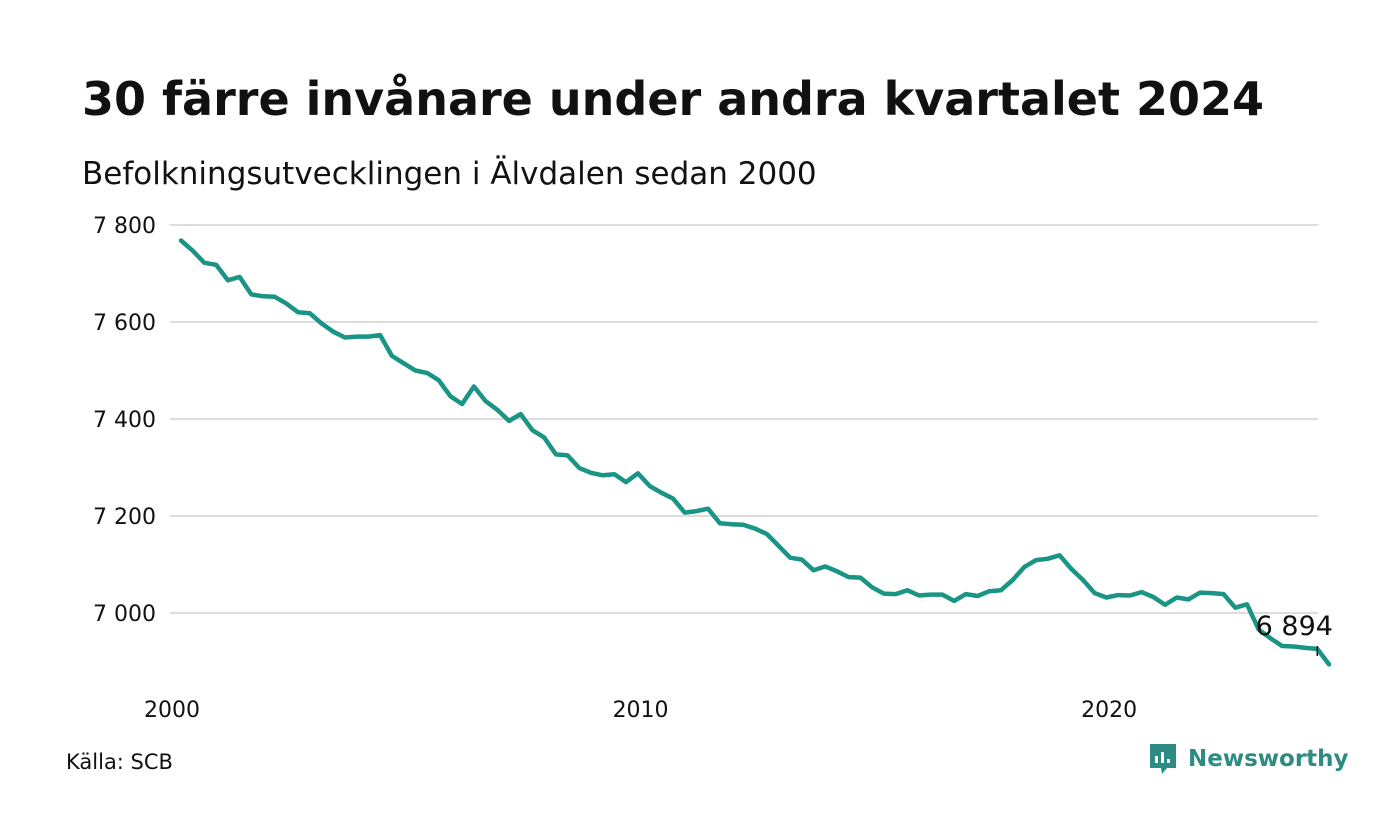 Image resolution: width=1400 pixels, height=840 pixels. Describe the element at coordinates (172, 710) in the screenshot. I see `x-tick-label: 2000` at that location.